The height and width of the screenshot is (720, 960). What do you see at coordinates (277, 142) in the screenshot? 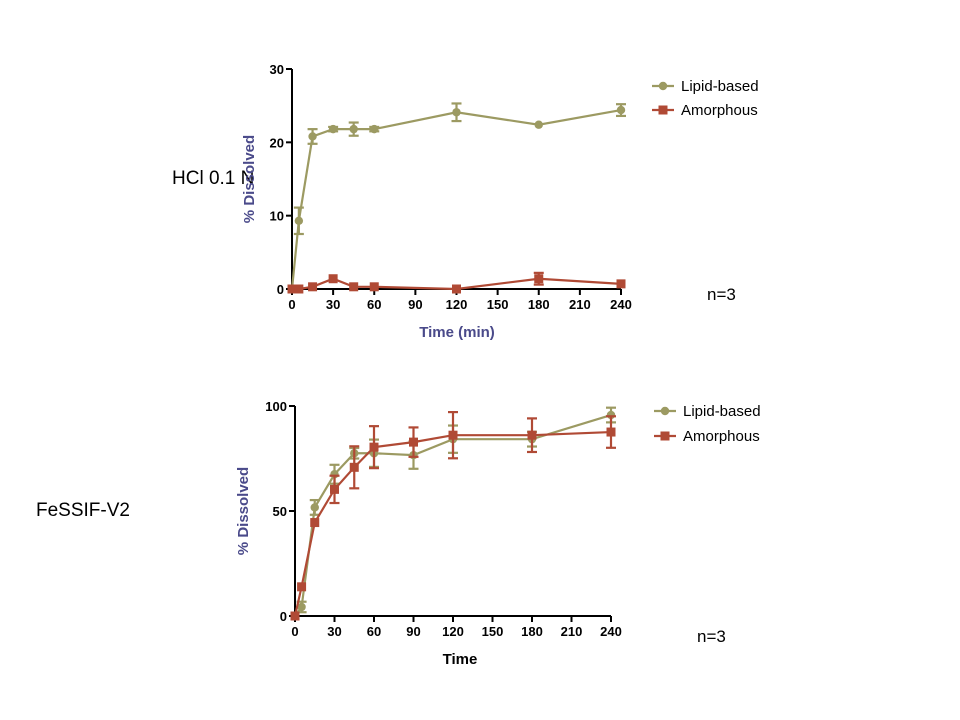
I see `y-tick-label: 20` at bounding box center [277, 142].